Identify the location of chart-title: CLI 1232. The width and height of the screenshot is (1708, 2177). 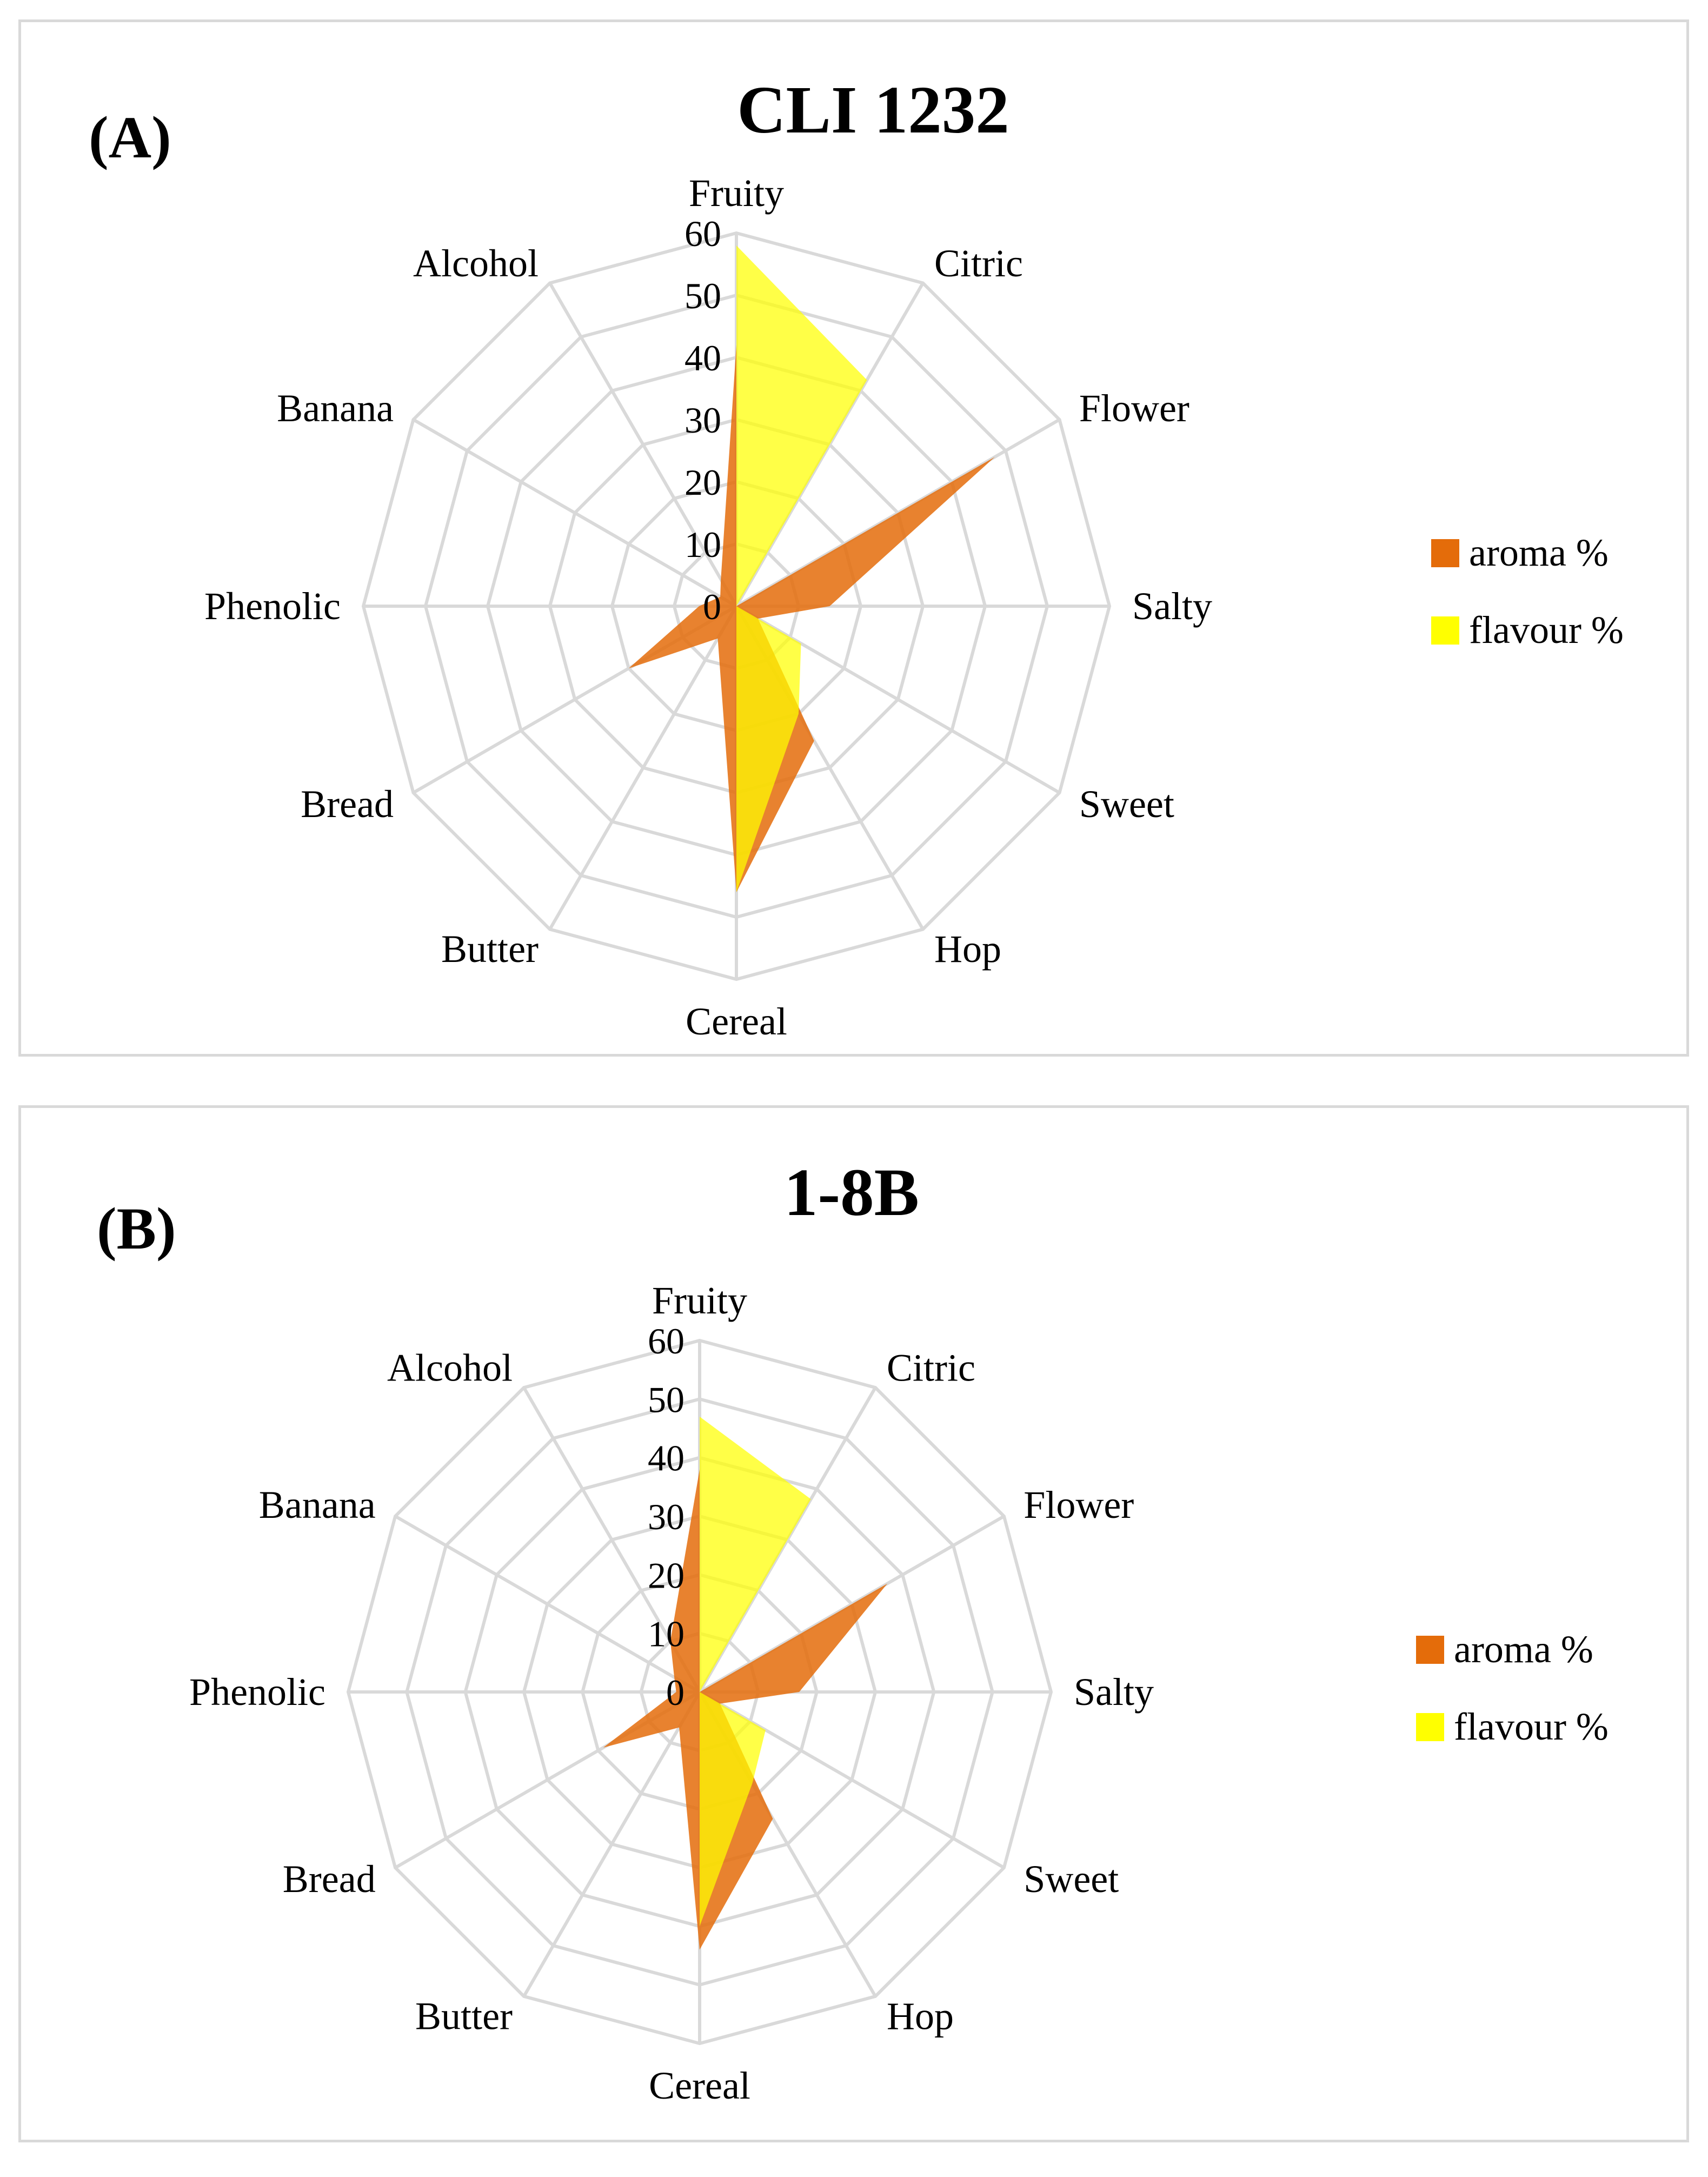
(873, 111).